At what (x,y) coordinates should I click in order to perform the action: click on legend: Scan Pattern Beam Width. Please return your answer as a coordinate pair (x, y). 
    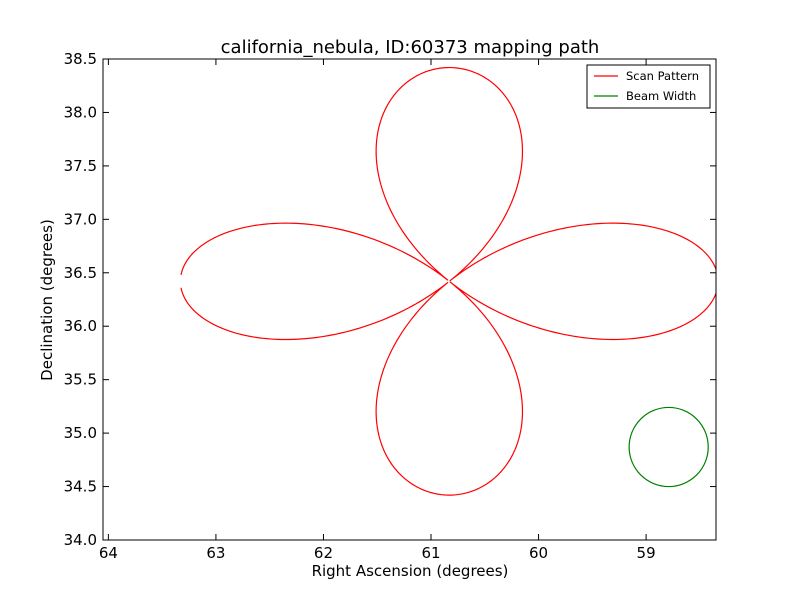
    Looking at the image, I should click on (648, 86).